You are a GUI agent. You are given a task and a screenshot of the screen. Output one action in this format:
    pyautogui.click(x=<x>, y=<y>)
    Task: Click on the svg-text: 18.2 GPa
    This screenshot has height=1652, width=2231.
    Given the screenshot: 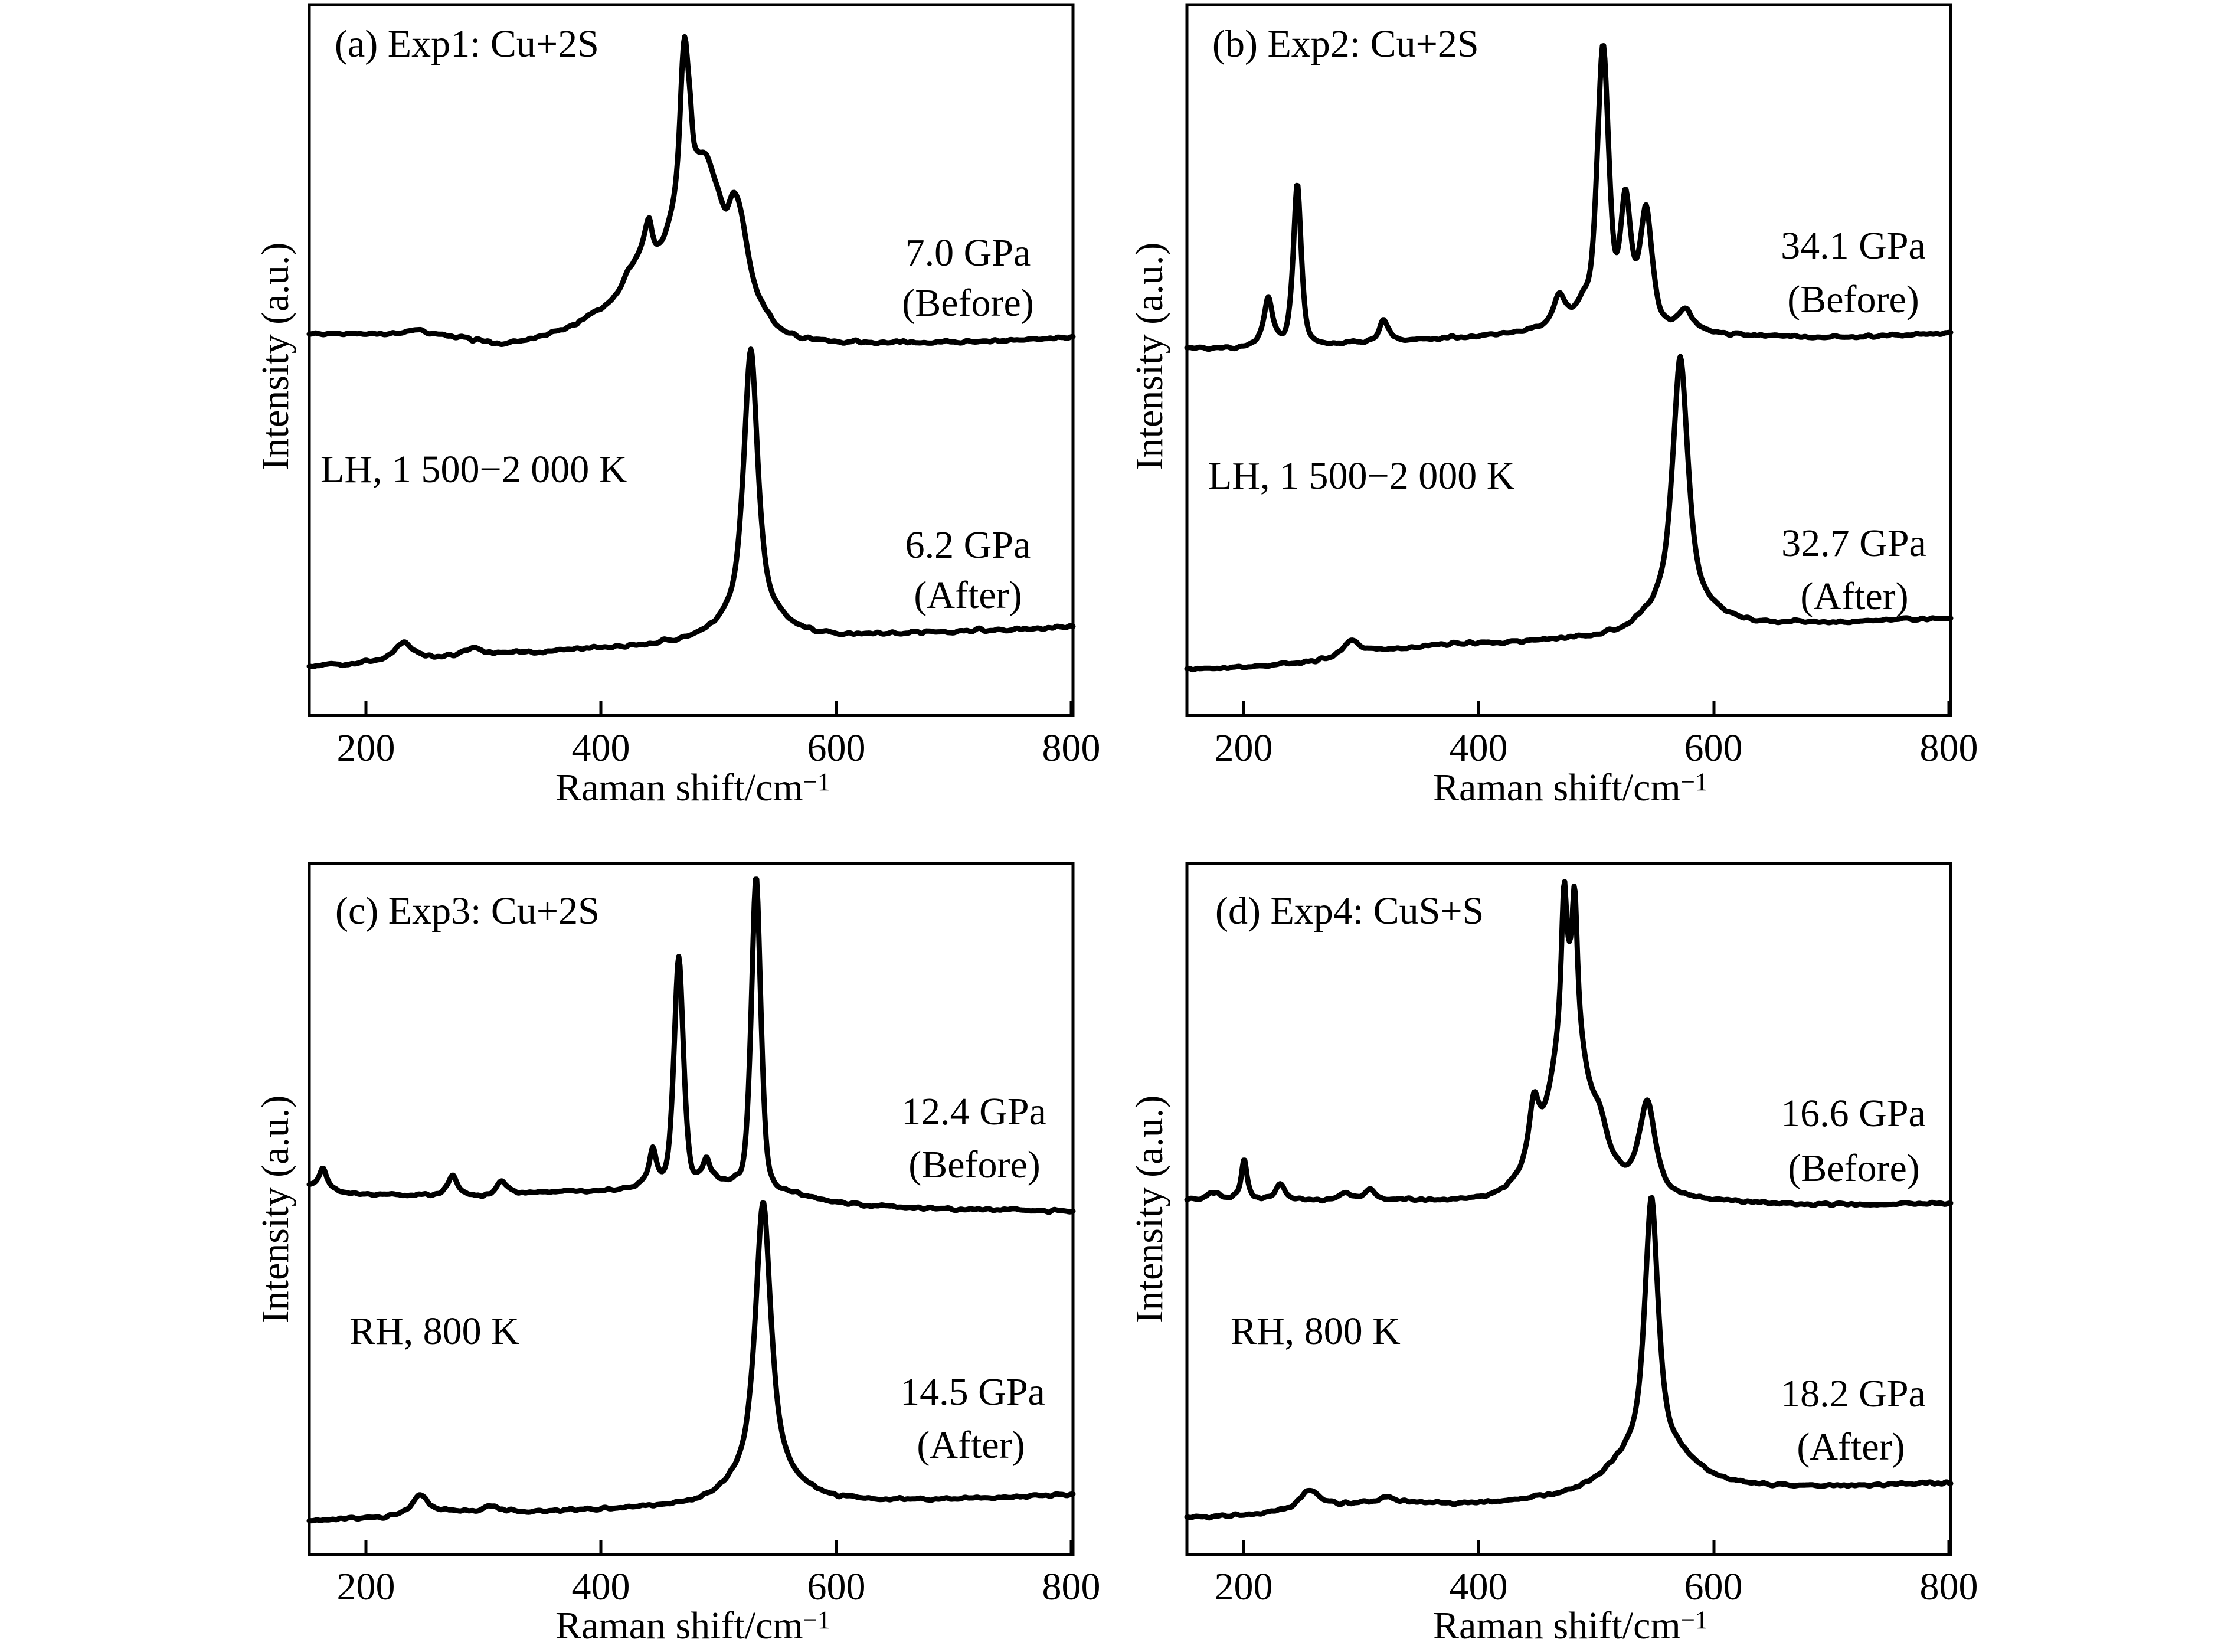 What is the action you would take?
    pyautogui.click(x=1853, y=1394)
    